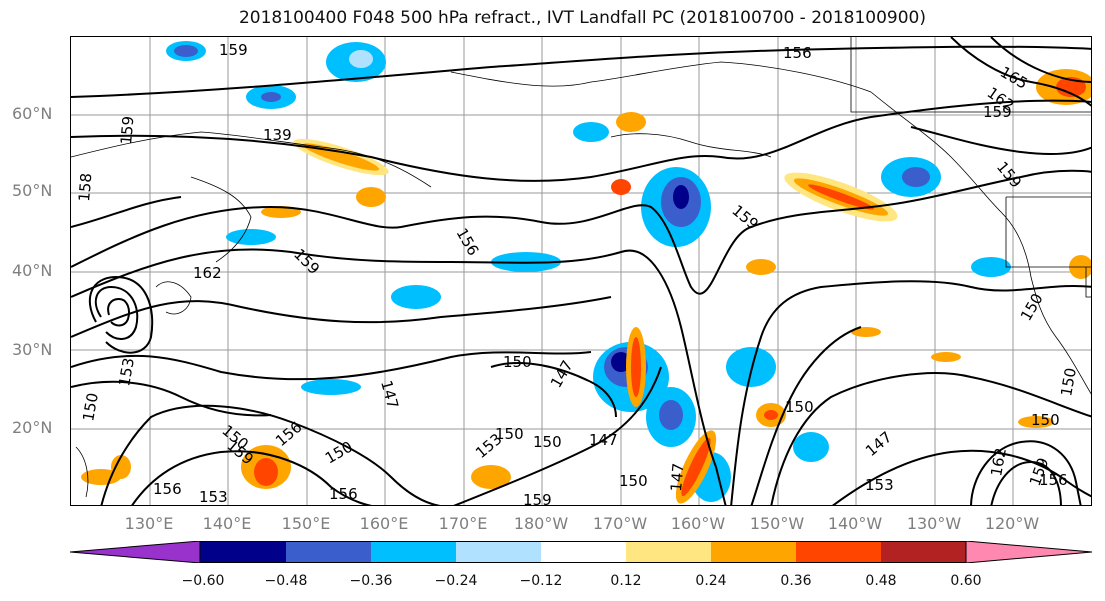  What do you see at coordinates (135, 552) in the screenshot?
I see `colorbar-extend-min` at bounding box center [135, 552].